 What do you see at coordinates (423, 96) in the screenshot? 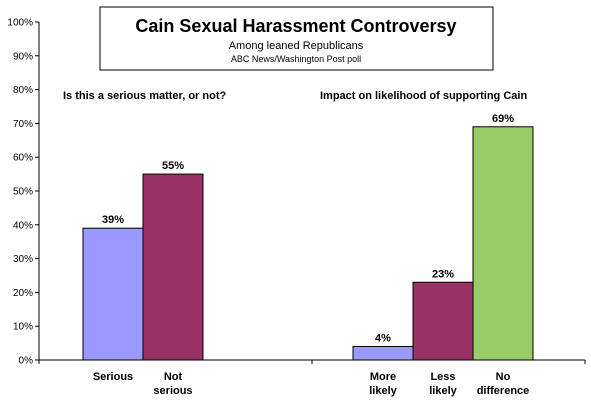
I see `question-label: Impact on likelihood of supporting Cain` at bounding box center [423, 96].